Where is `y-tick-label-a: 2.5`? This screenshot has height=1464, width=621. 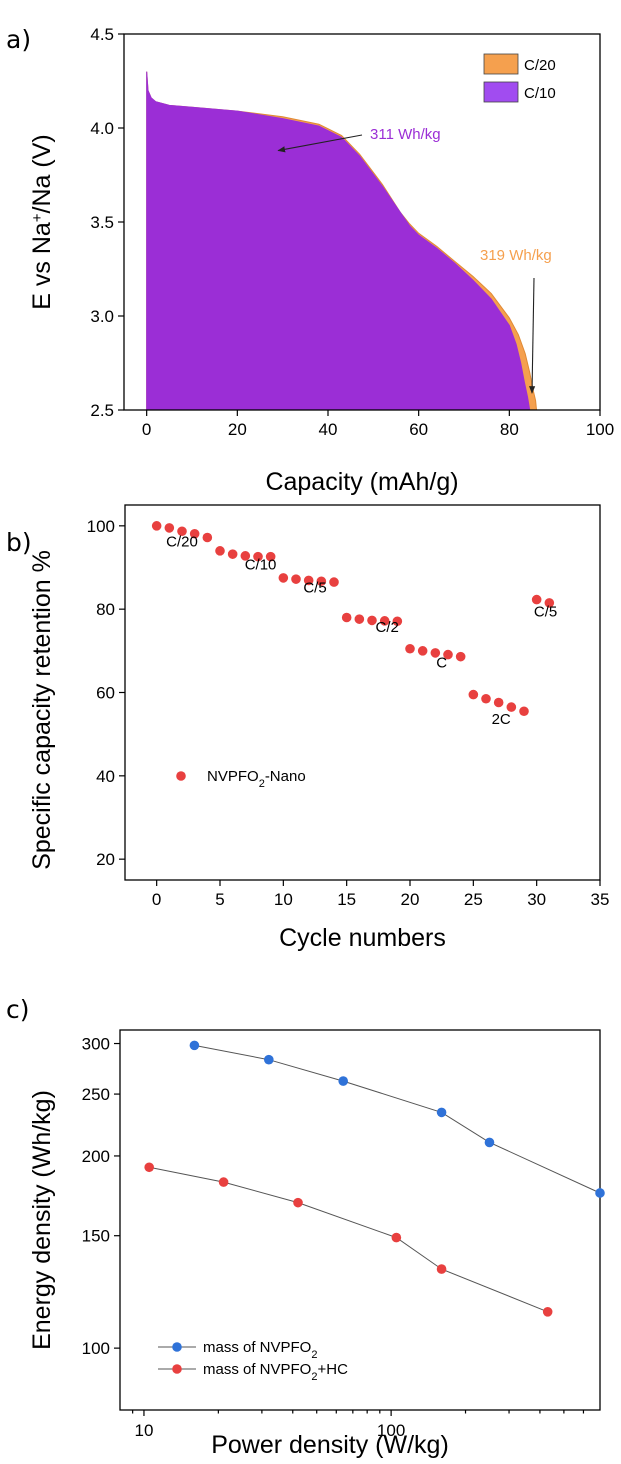 y-tick-label-a: 2.5 is located at coordinates (102, 410).